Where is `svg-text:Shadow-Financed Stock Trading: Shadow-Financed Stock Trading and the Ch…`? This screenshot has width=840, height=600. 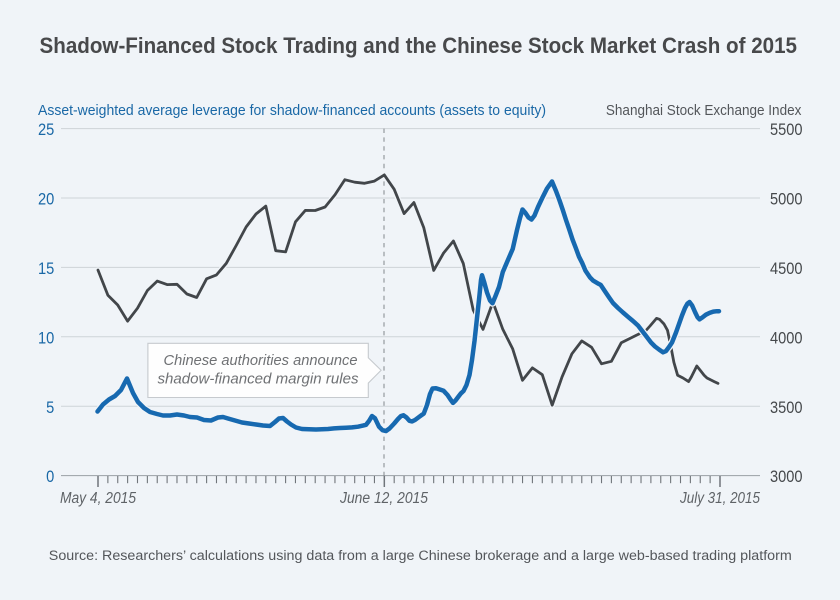
svg-text:Shadow-Financed Stock Trading: Shadow-Financed Stock Trading and the Ch… is located at coordinates (419, 45).